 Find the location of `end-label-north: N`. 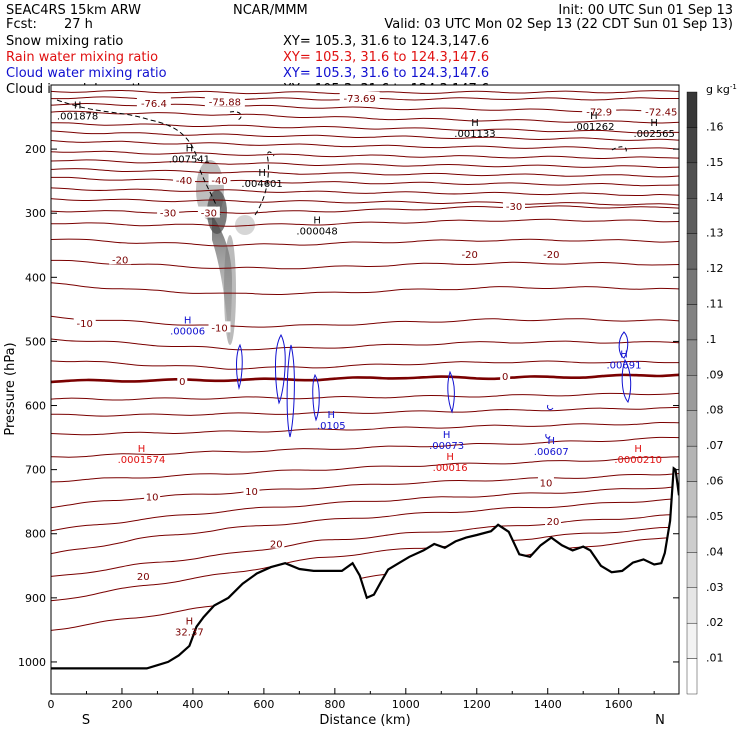

end-label-north: N is located at coordinates (660, 720).